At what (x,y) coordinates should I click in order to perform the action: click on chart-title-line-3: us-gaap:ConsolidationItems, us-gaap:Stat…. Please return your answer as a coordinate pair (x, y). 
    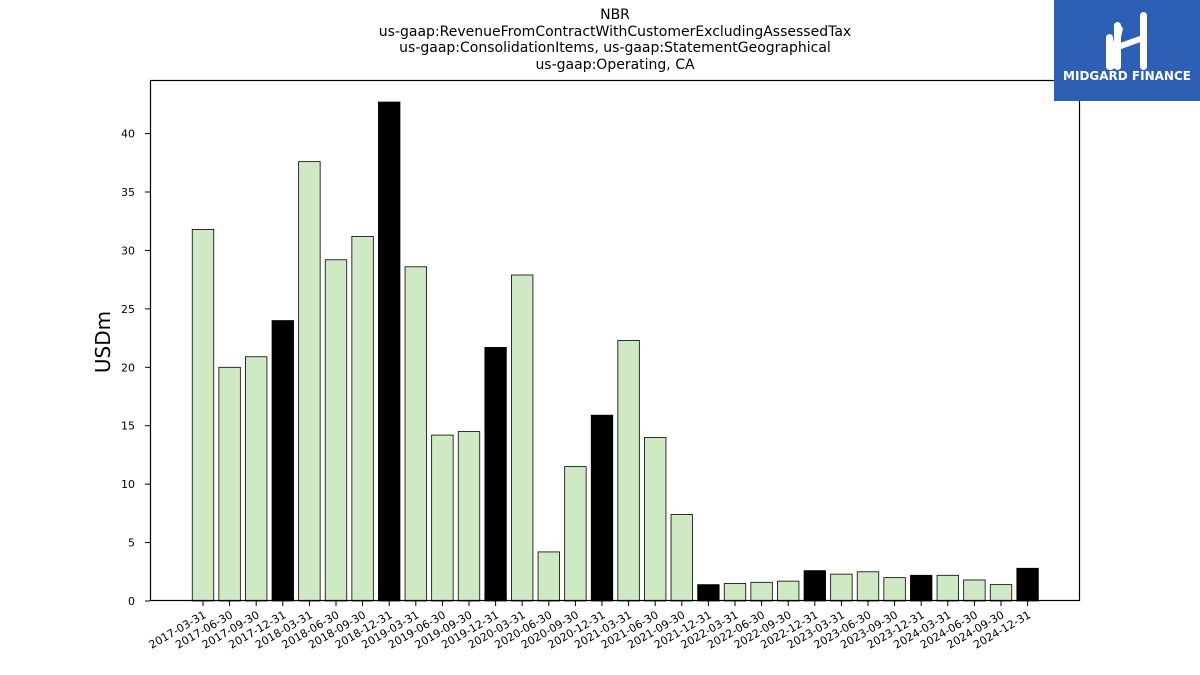
    Looking at the image, I should click on (615, 48).